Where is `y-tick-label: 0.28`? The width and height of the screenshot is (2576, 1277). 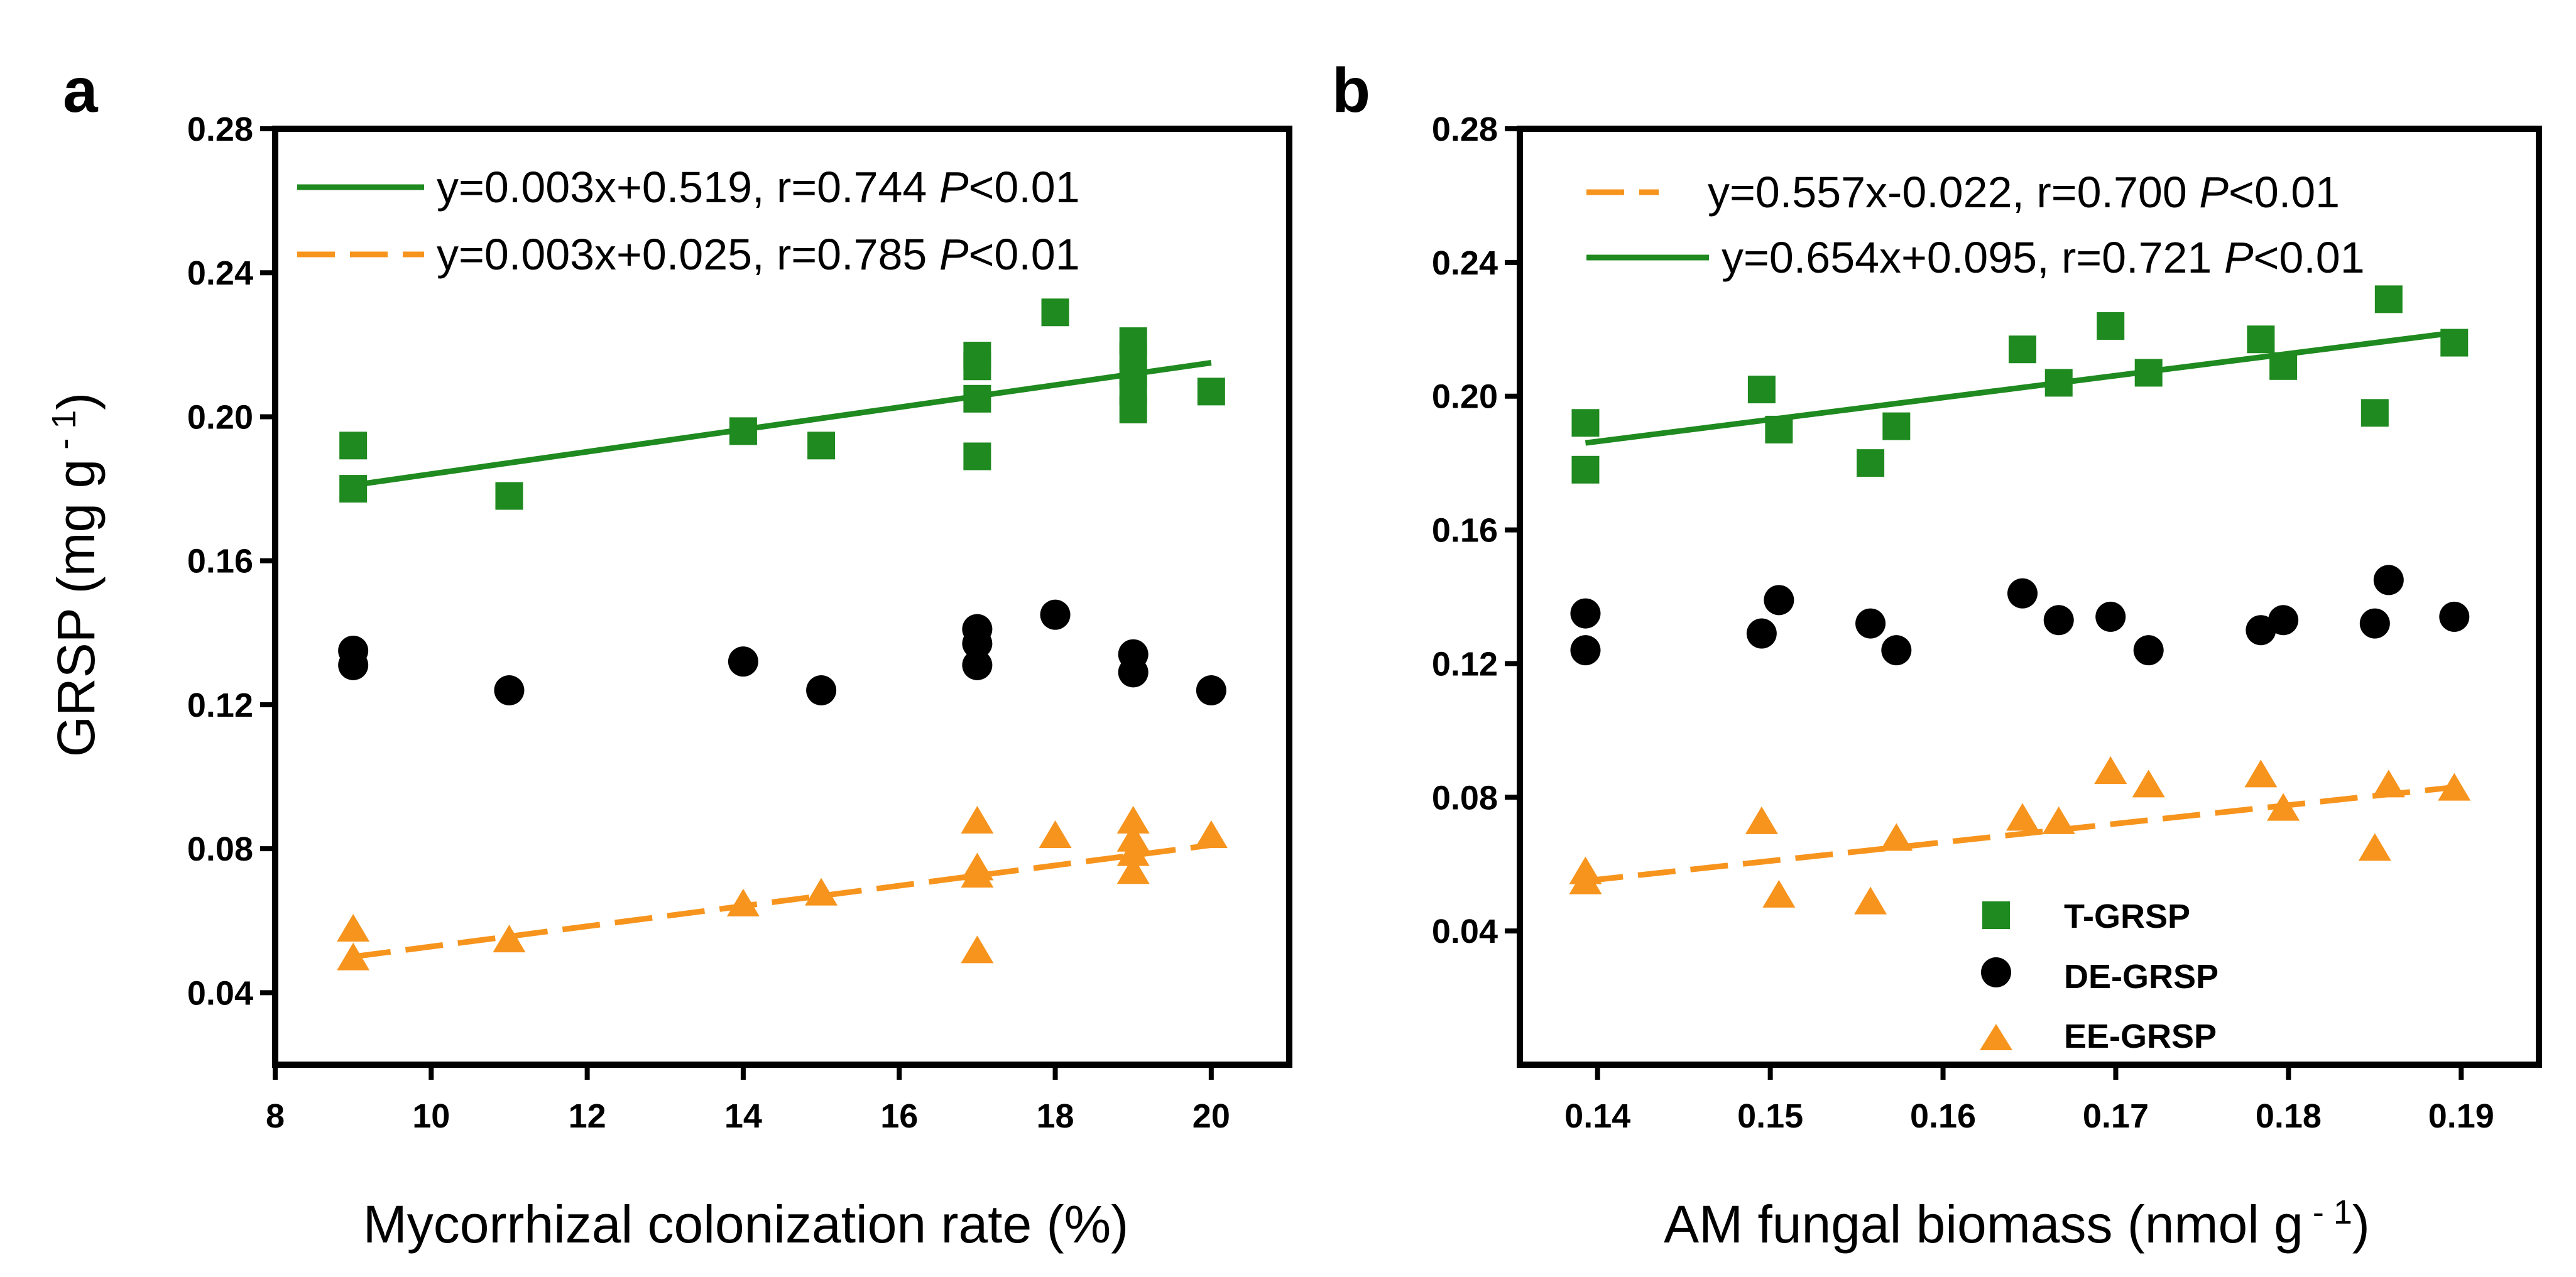
y-tick-label: 0.28 is located at coordinates (220, 129).